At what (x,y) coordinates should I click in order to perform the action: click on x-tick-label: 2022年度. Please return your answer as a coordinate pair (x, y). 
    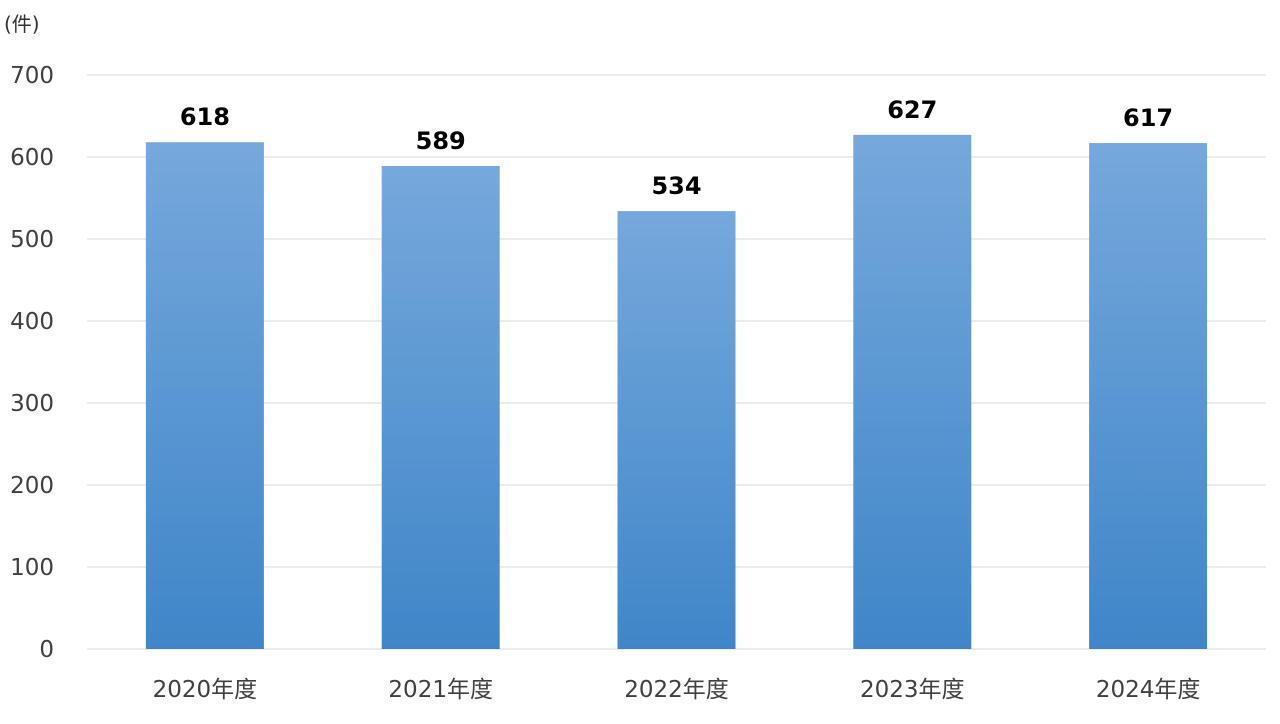
    Looking at the image, I should click on (676, 690).